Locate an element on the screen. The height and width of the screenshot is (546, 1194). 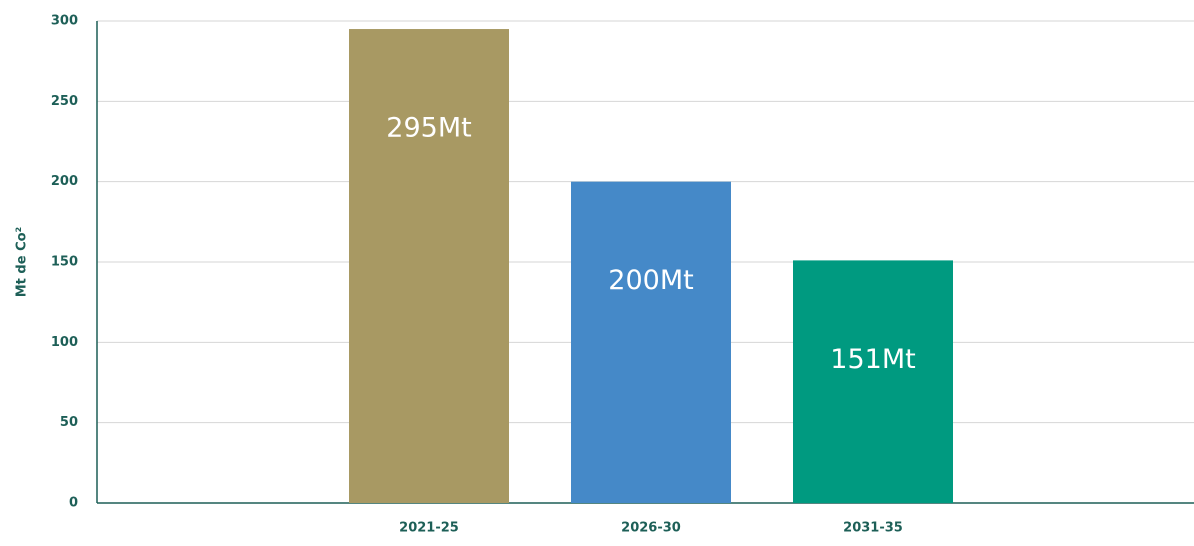
y-tick-label: 150 is located at coordinates (64, 262).